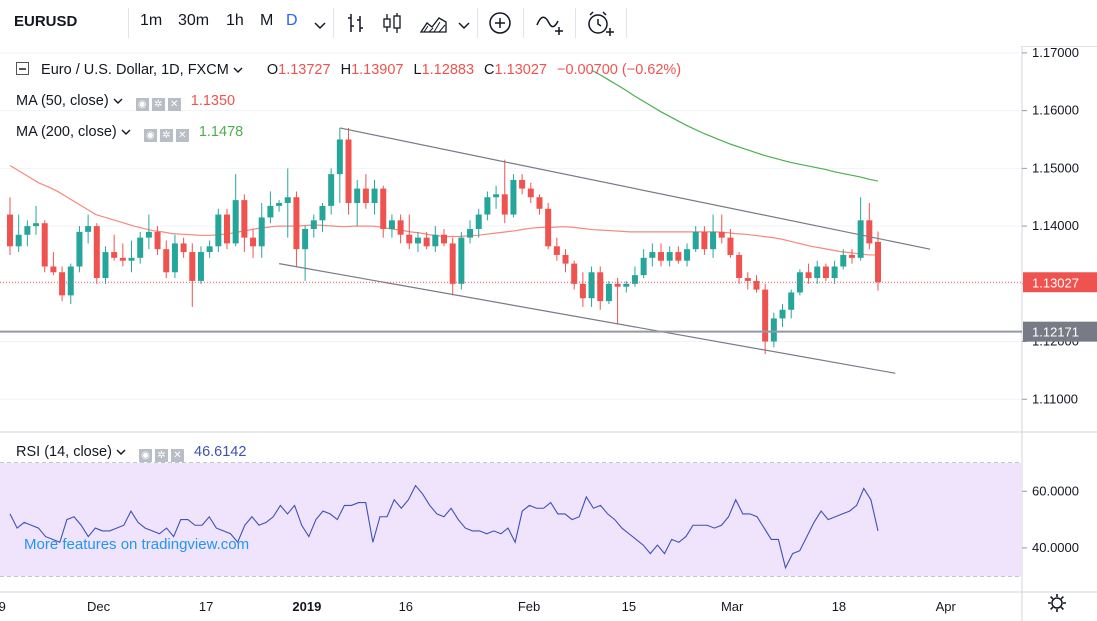 This screenshot has height=621, width=1097. What do you see at coordinates (1057, 603) in the screenshot?
I see `settings-gear-icon` at bounding box center [1057, 603].